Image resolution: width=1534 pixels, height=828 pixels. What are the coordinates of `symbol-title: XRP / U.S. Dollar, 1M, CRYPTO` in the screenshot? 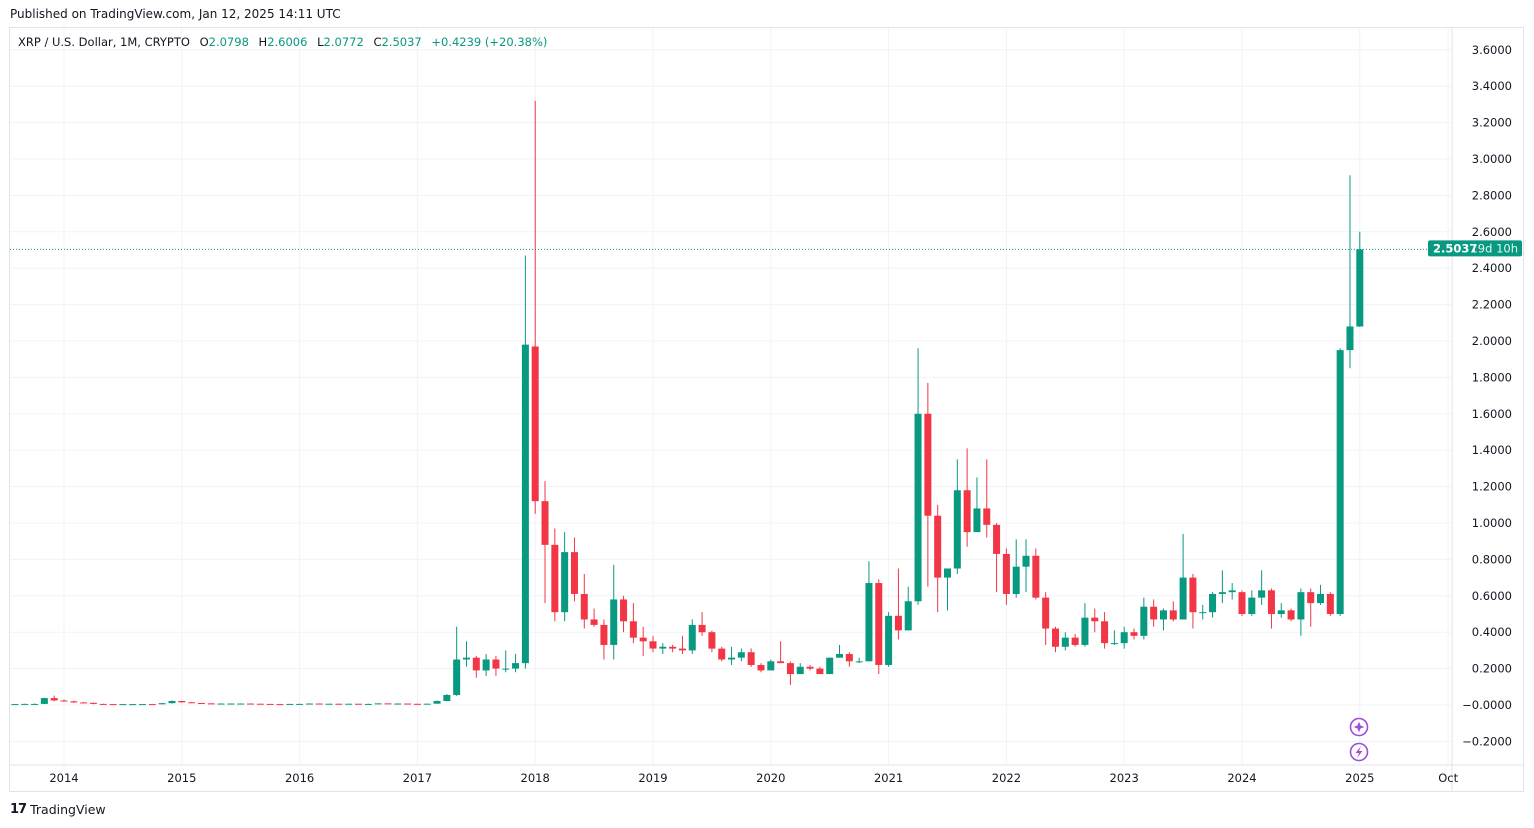 It's located at (104, 42).